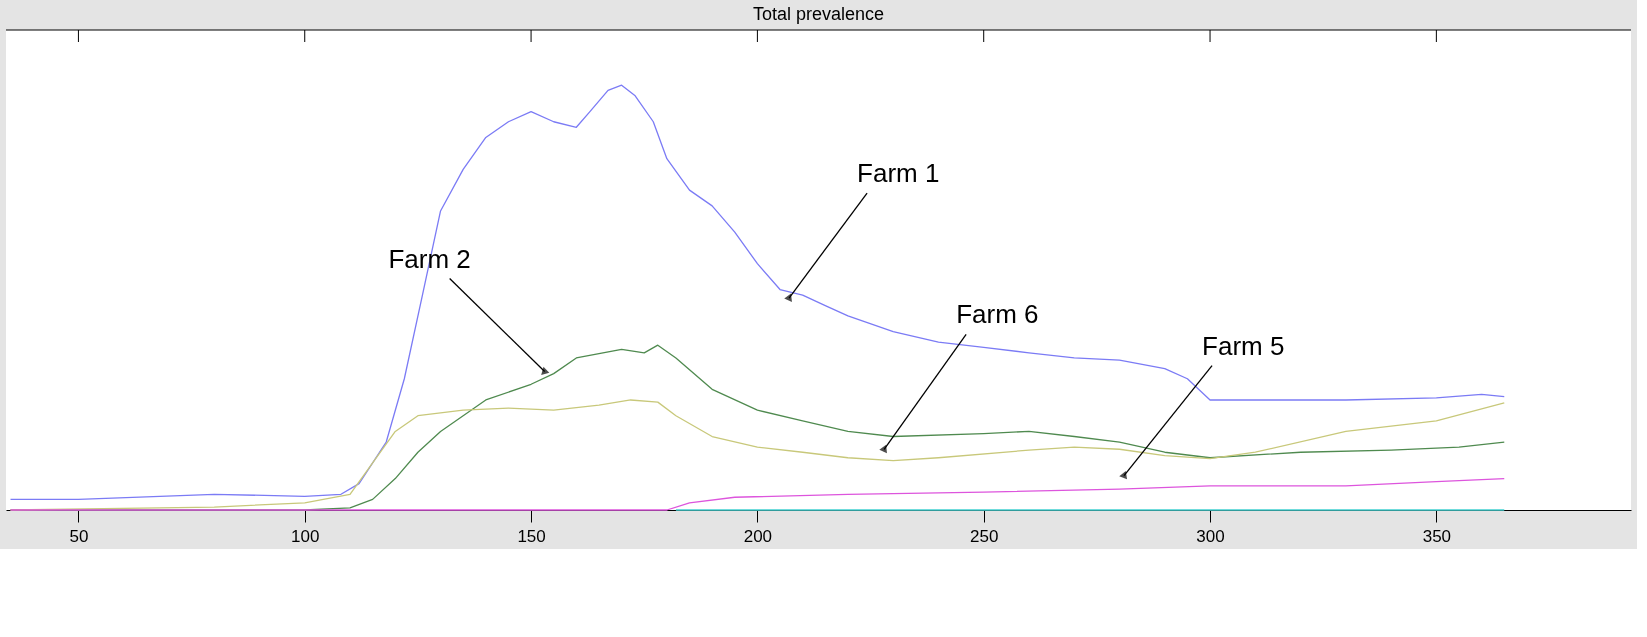  Describe the element at coordinates (531, 536) in the screenshot. I see `x-tick-label: 150` at that location.